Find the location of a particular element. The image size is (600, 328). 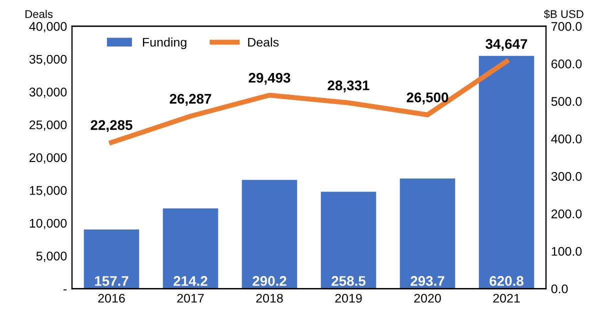

data-label: 258.5 is located at coordinates (349, 281).